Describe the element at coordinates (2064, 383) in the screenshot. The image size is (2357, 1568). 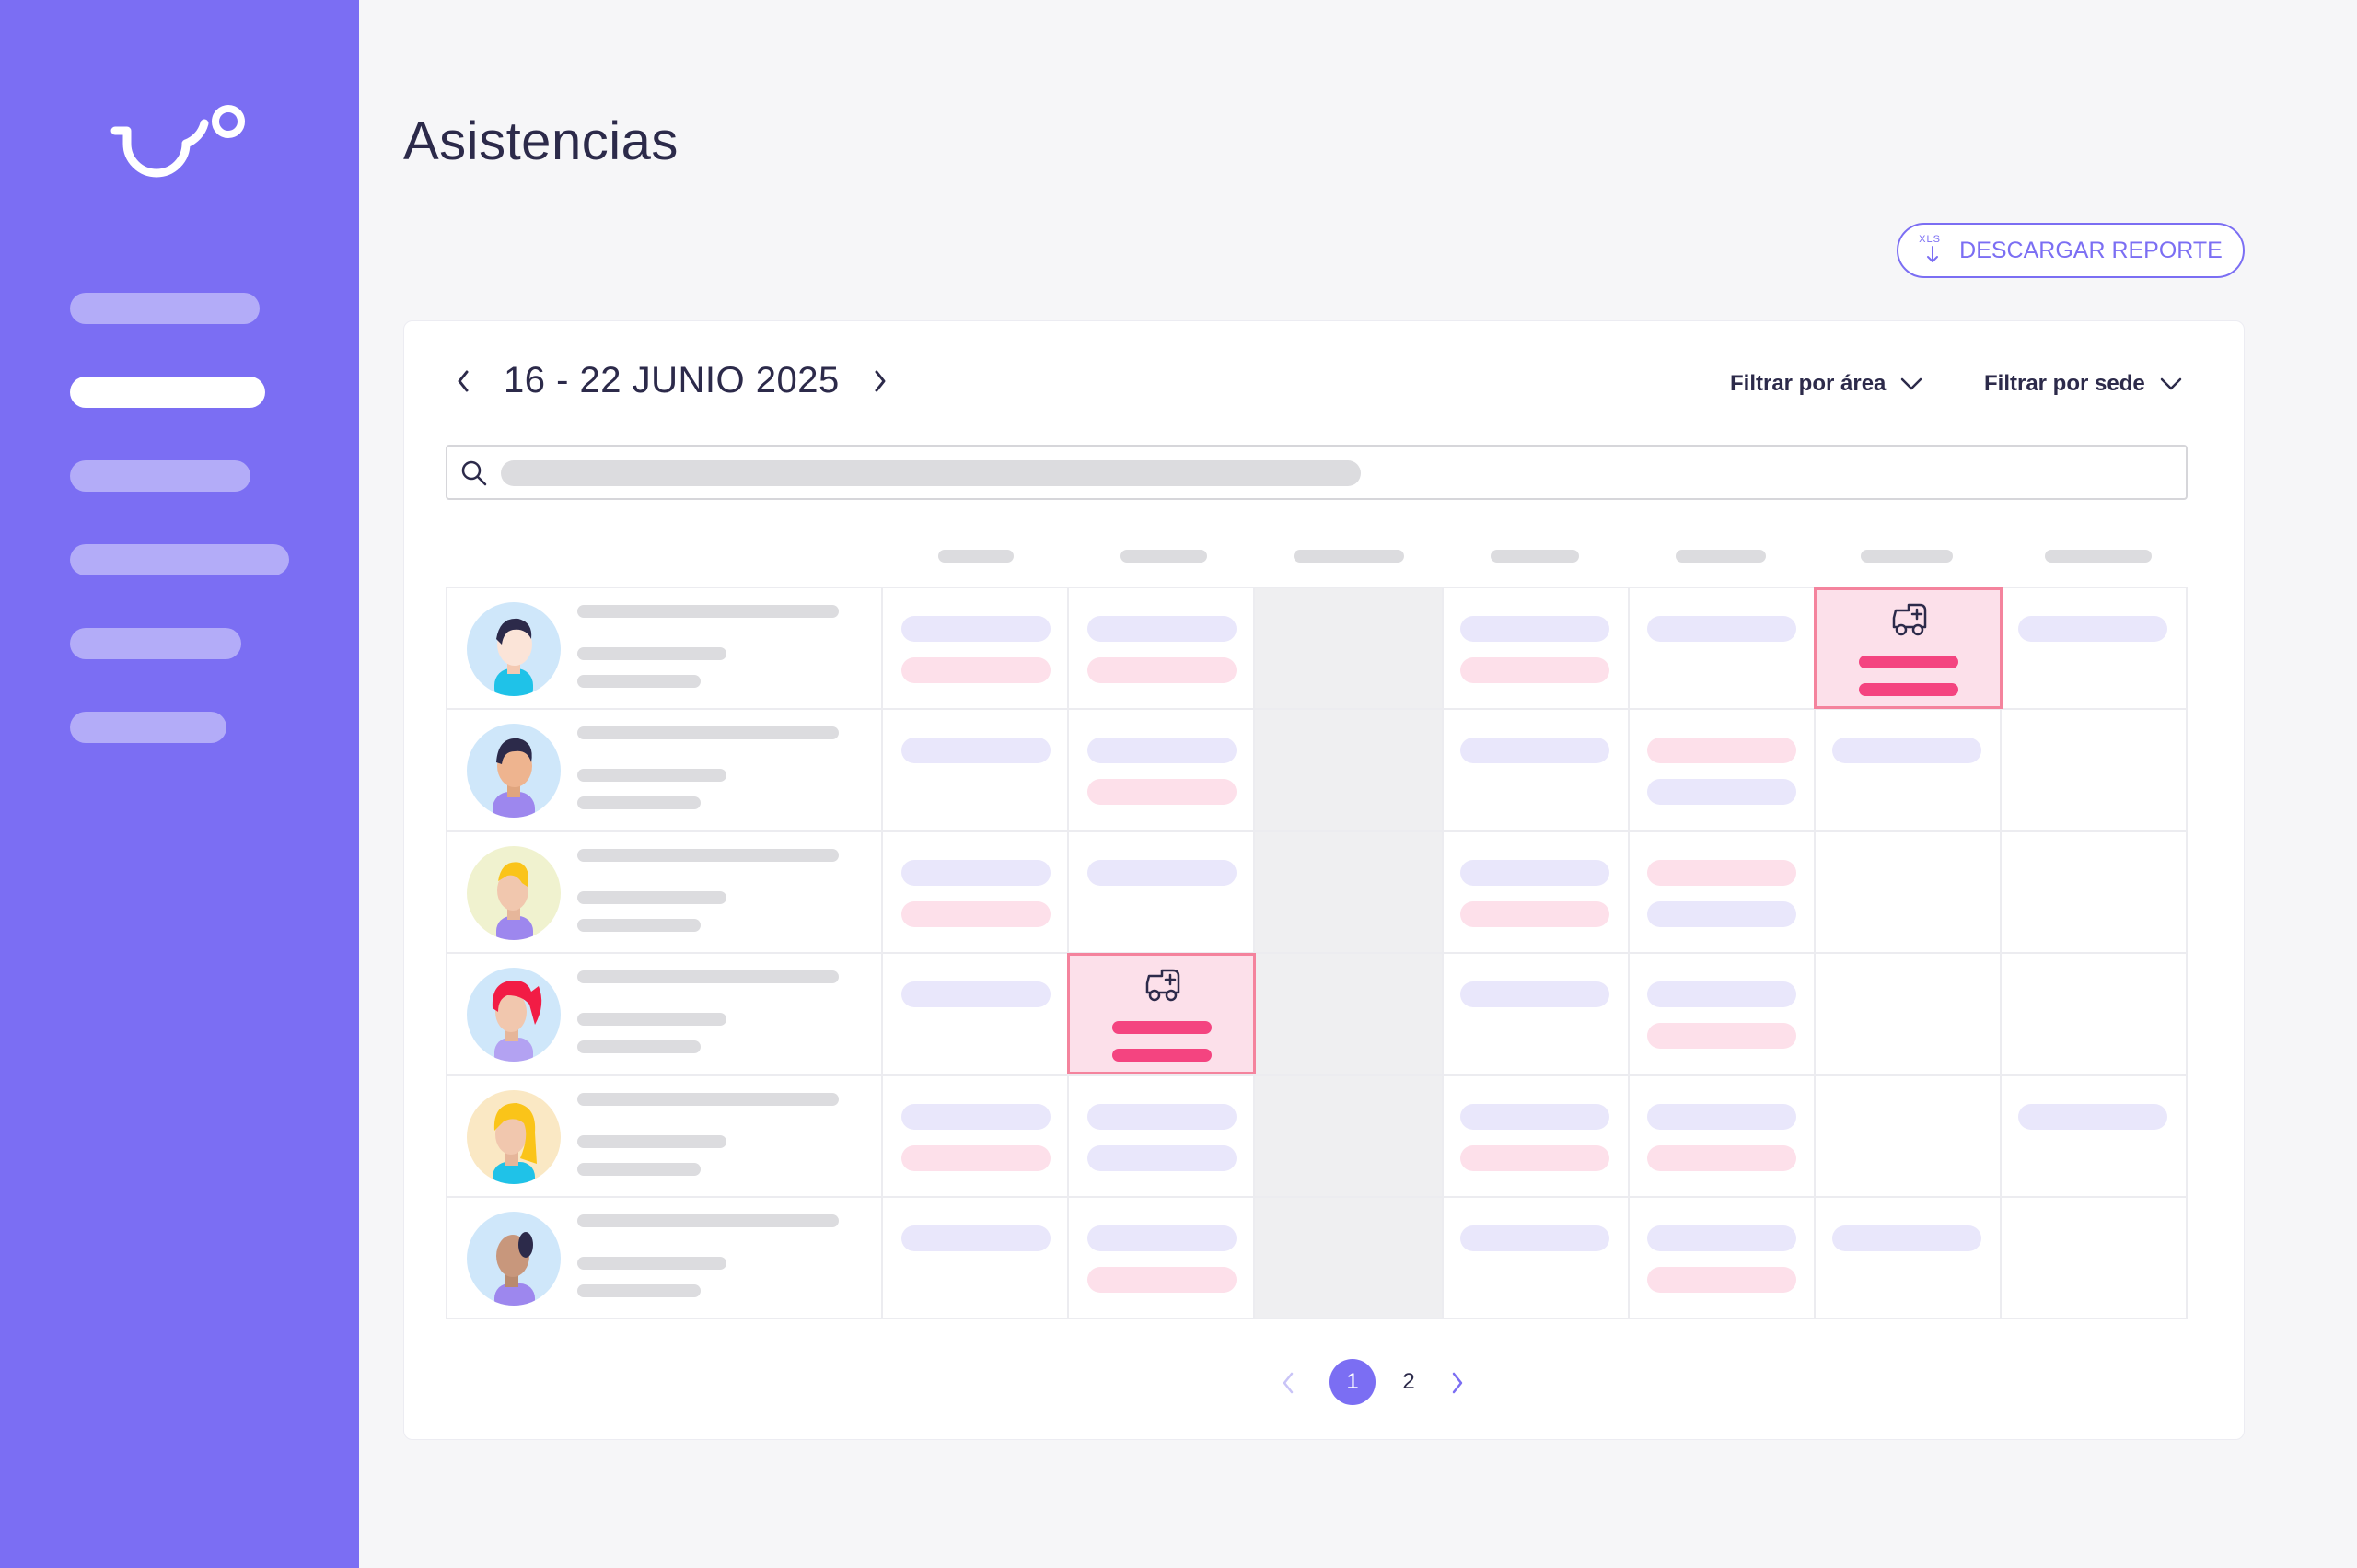
I see `filter-sede-label: Filtrar por sede` at that location.